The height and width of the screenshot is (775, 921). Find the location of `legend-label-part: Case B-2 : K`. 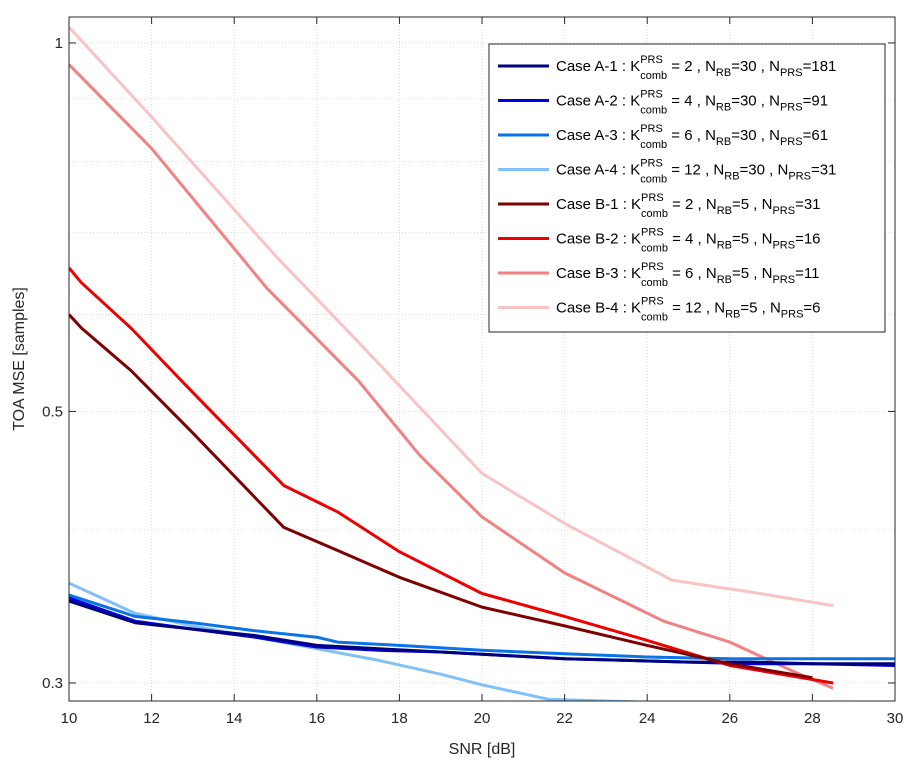

legend-label-part: Case B-2 : K is located at coordinates (598, 239).